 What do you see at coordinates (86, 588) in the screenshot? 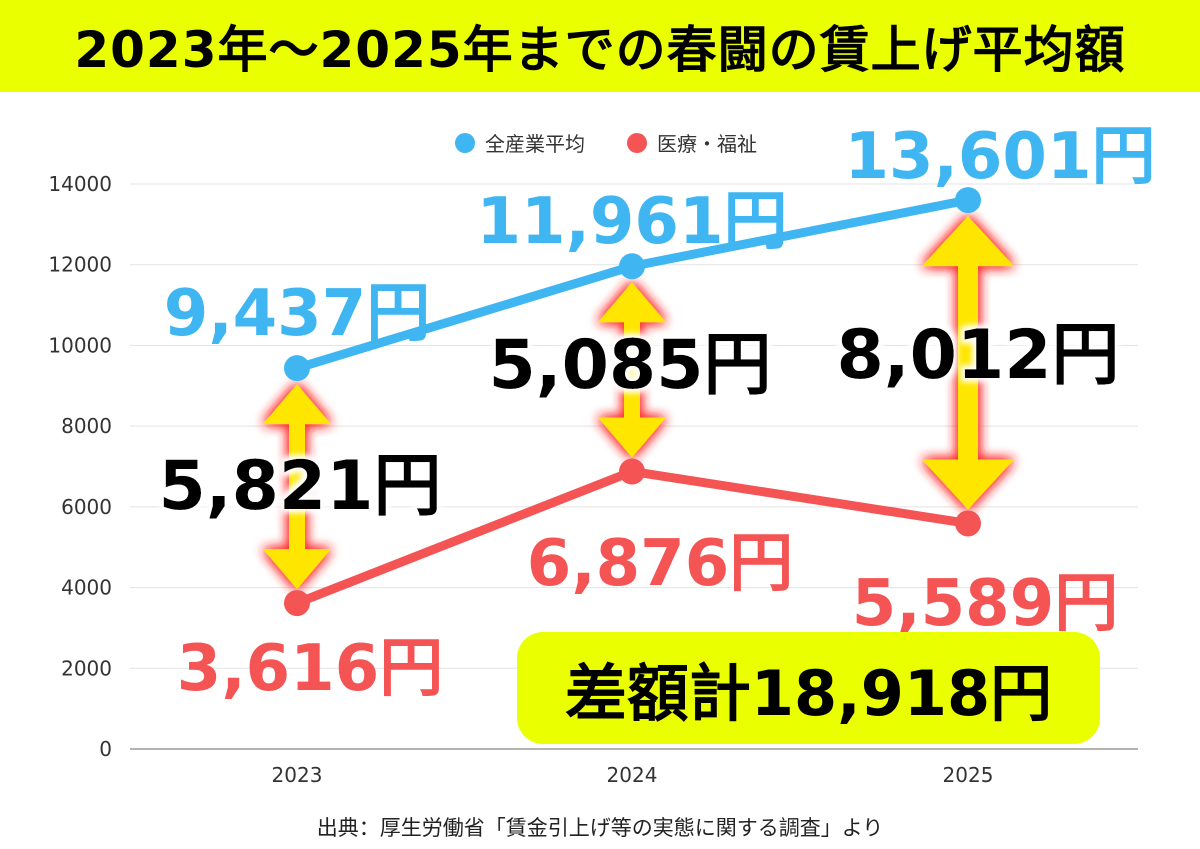
I see `y-tick-label: 4000` at bounding box center [86, 588].